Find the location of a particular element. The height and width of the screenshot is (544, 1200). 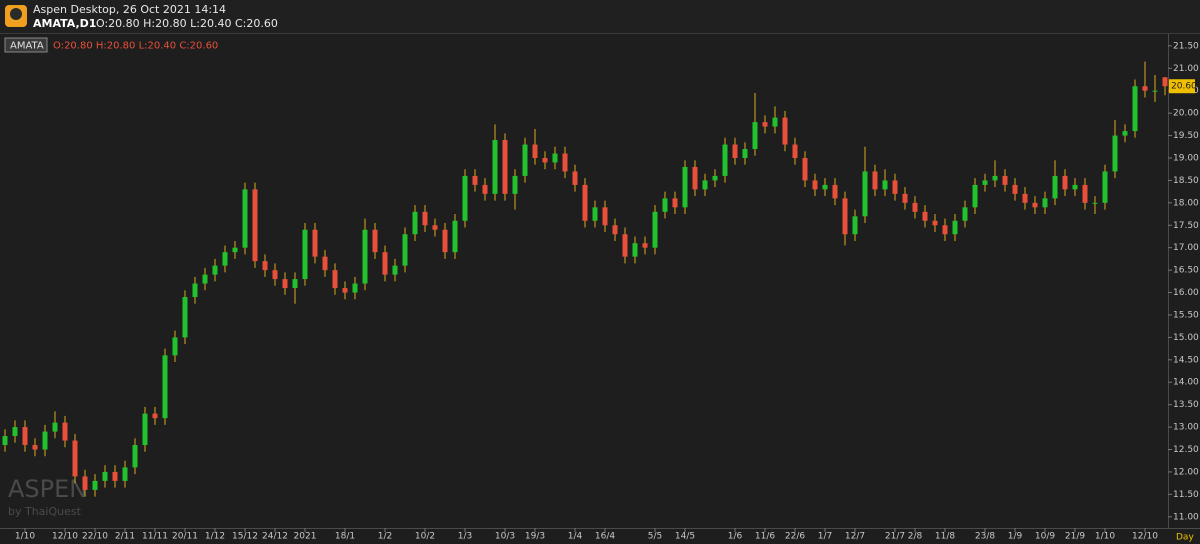

legend-symbol-box is located at coordinates (26, 45).